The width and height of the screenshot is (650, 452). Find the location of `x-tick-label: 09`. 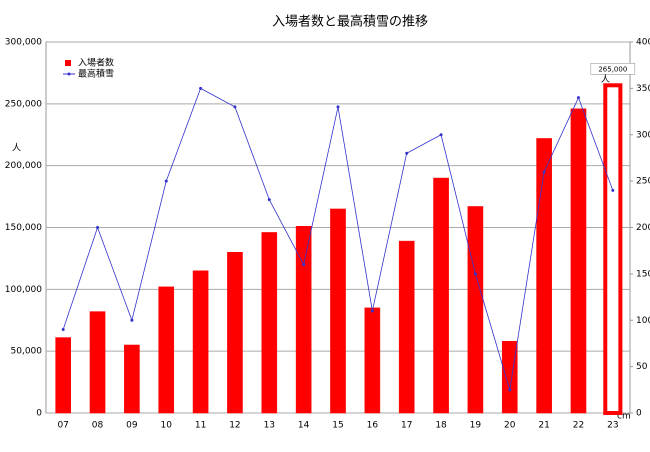

x-tick-label: 09 is located at coordinates (132, 426).